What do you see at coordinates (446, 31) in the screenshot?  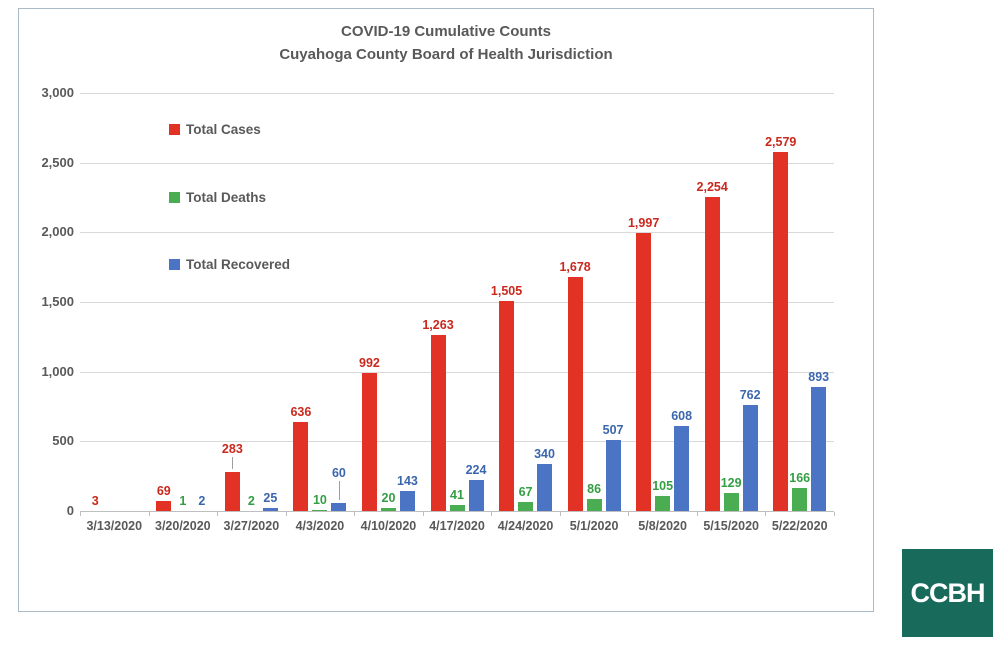 I see `chart-title-line-1: COVID-19 Cumulative Counts` at bounding box center [446, 31].